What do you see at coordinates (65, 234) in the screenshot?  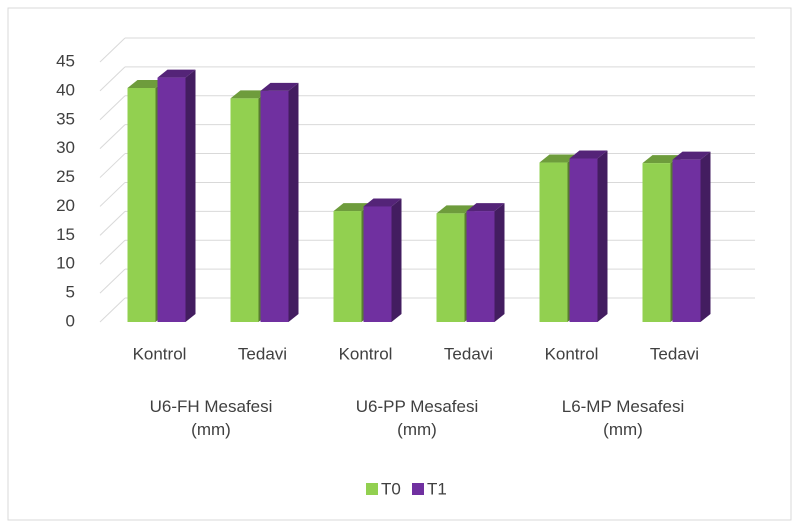 I see `y-tick-label: 15` at bounding box center [65, 234].